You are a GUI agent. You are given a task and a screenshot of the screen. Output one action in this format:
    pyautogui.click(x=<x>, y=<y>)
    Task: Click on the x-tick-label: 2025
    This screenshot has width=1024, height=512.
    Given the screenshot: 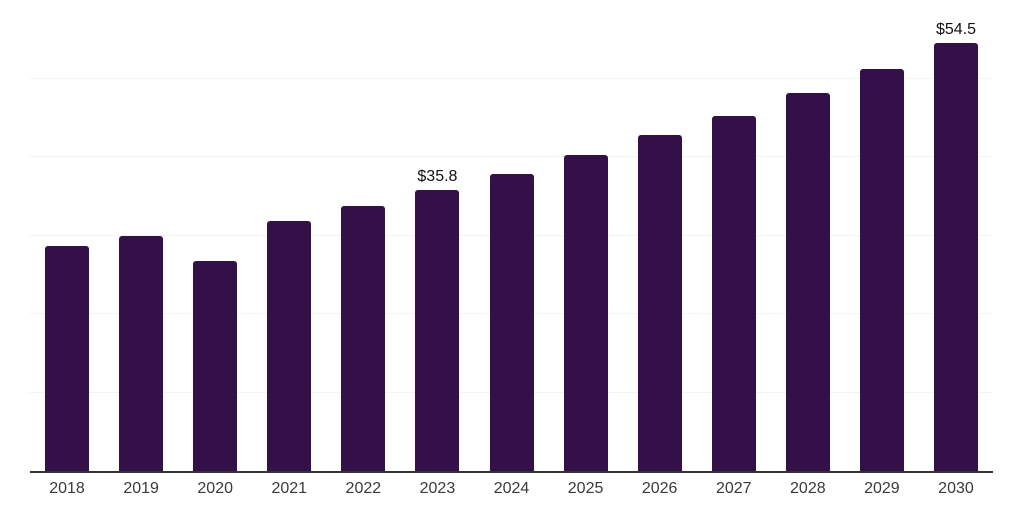 What is the action you would take?
    pyautogui.click(x=585, y=488)
    